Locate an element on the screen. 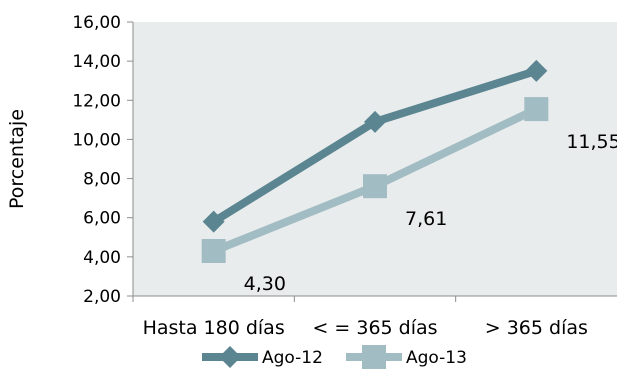 This screenshot has height=370, width=617. x-tick-label: > 365 días is located at coordinates (536, 328).